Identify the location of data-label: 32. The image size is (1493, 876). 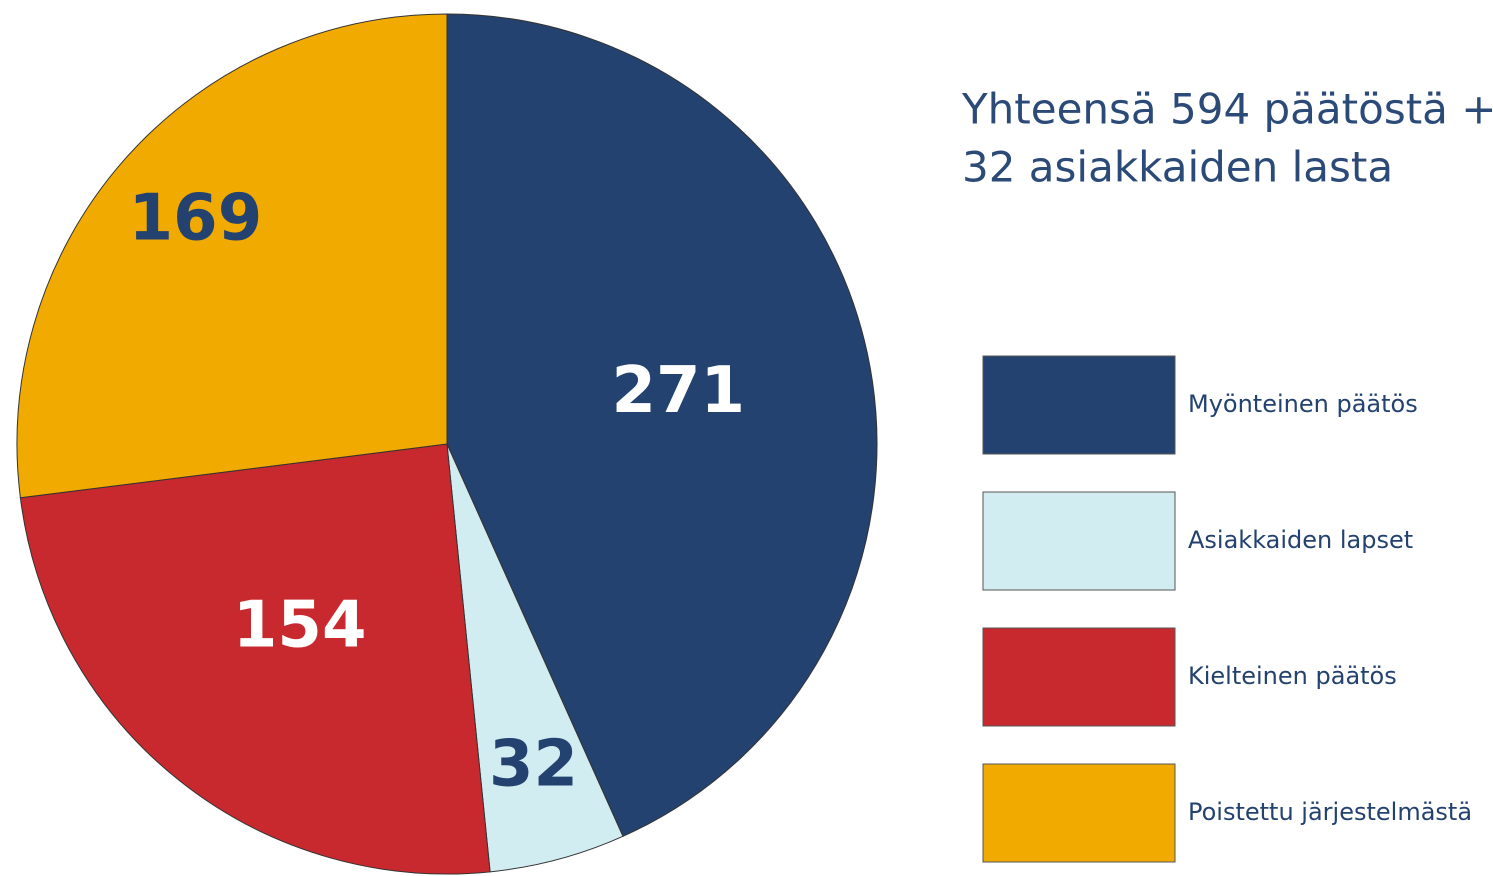
(533, 765).